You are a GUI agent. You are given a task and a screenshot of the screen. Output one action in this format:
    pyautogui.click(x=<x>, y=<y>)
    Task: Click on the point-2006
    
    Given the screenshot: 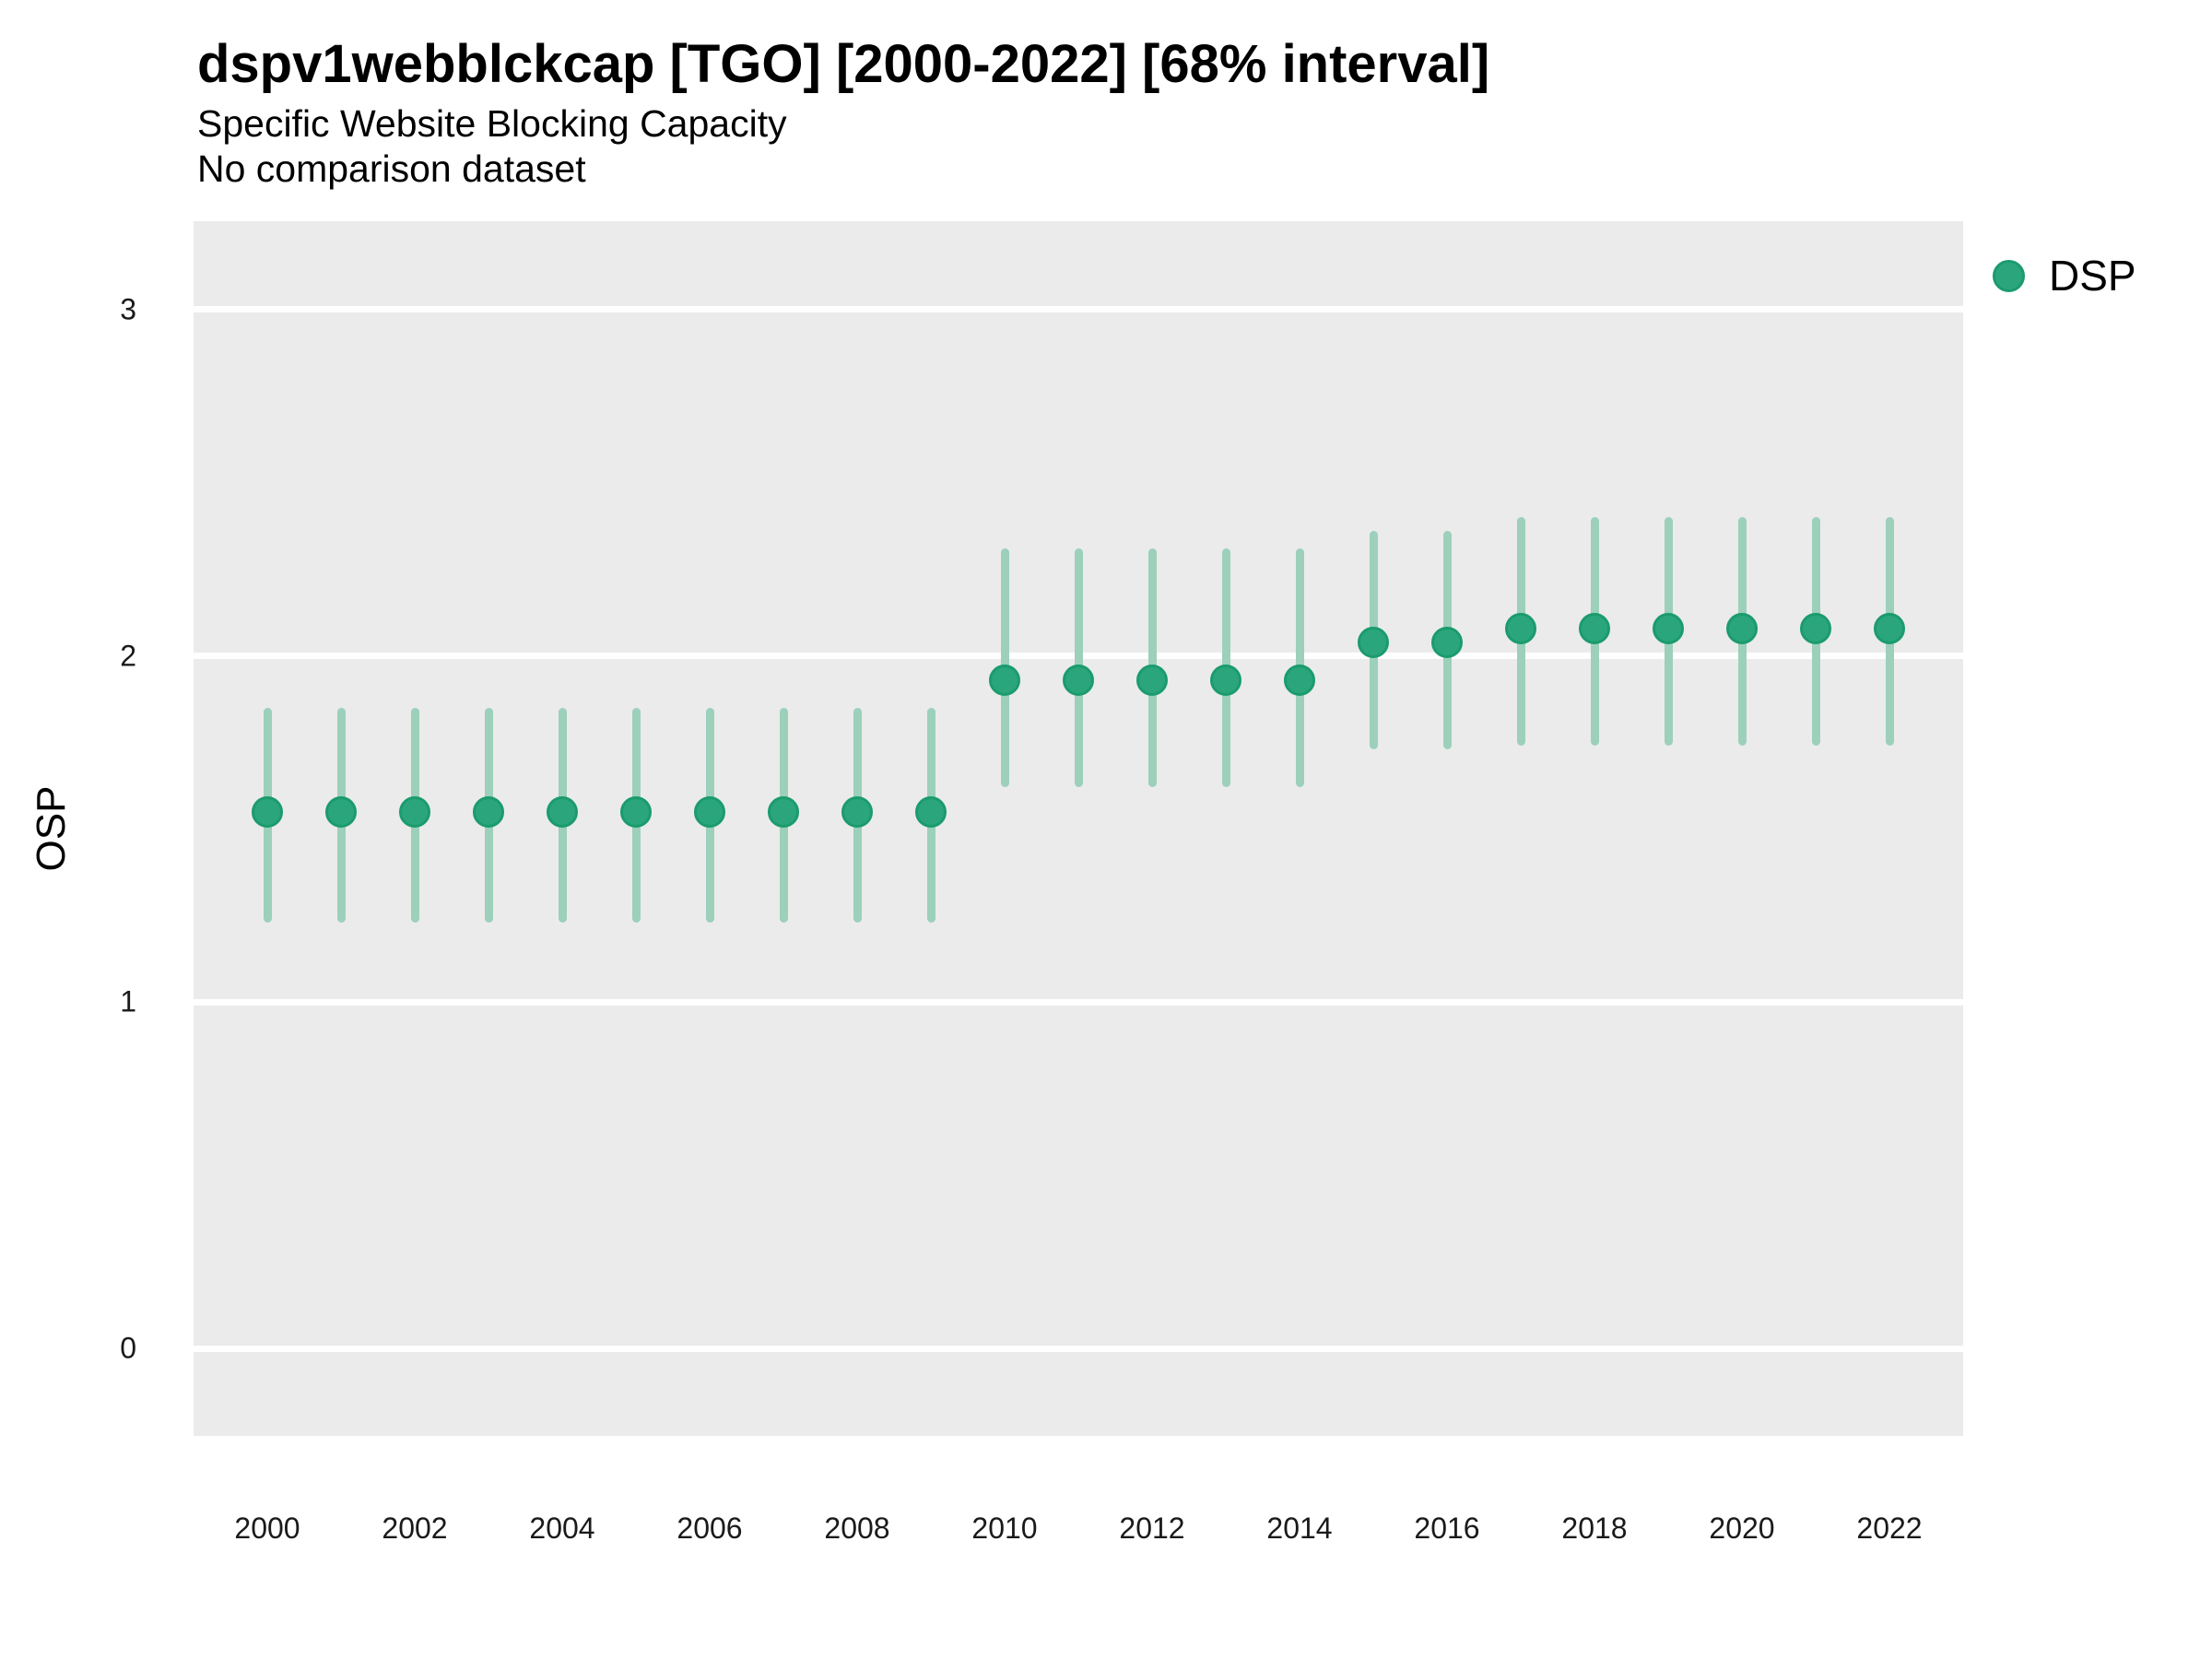 What is the action you would take?
    pyautogui.click(x=709, y=811)
    